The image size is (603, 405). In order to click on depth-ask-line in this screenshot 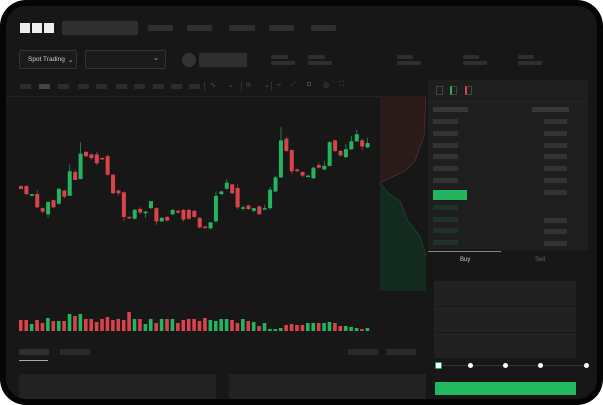, I will do `click(403, 140)`.